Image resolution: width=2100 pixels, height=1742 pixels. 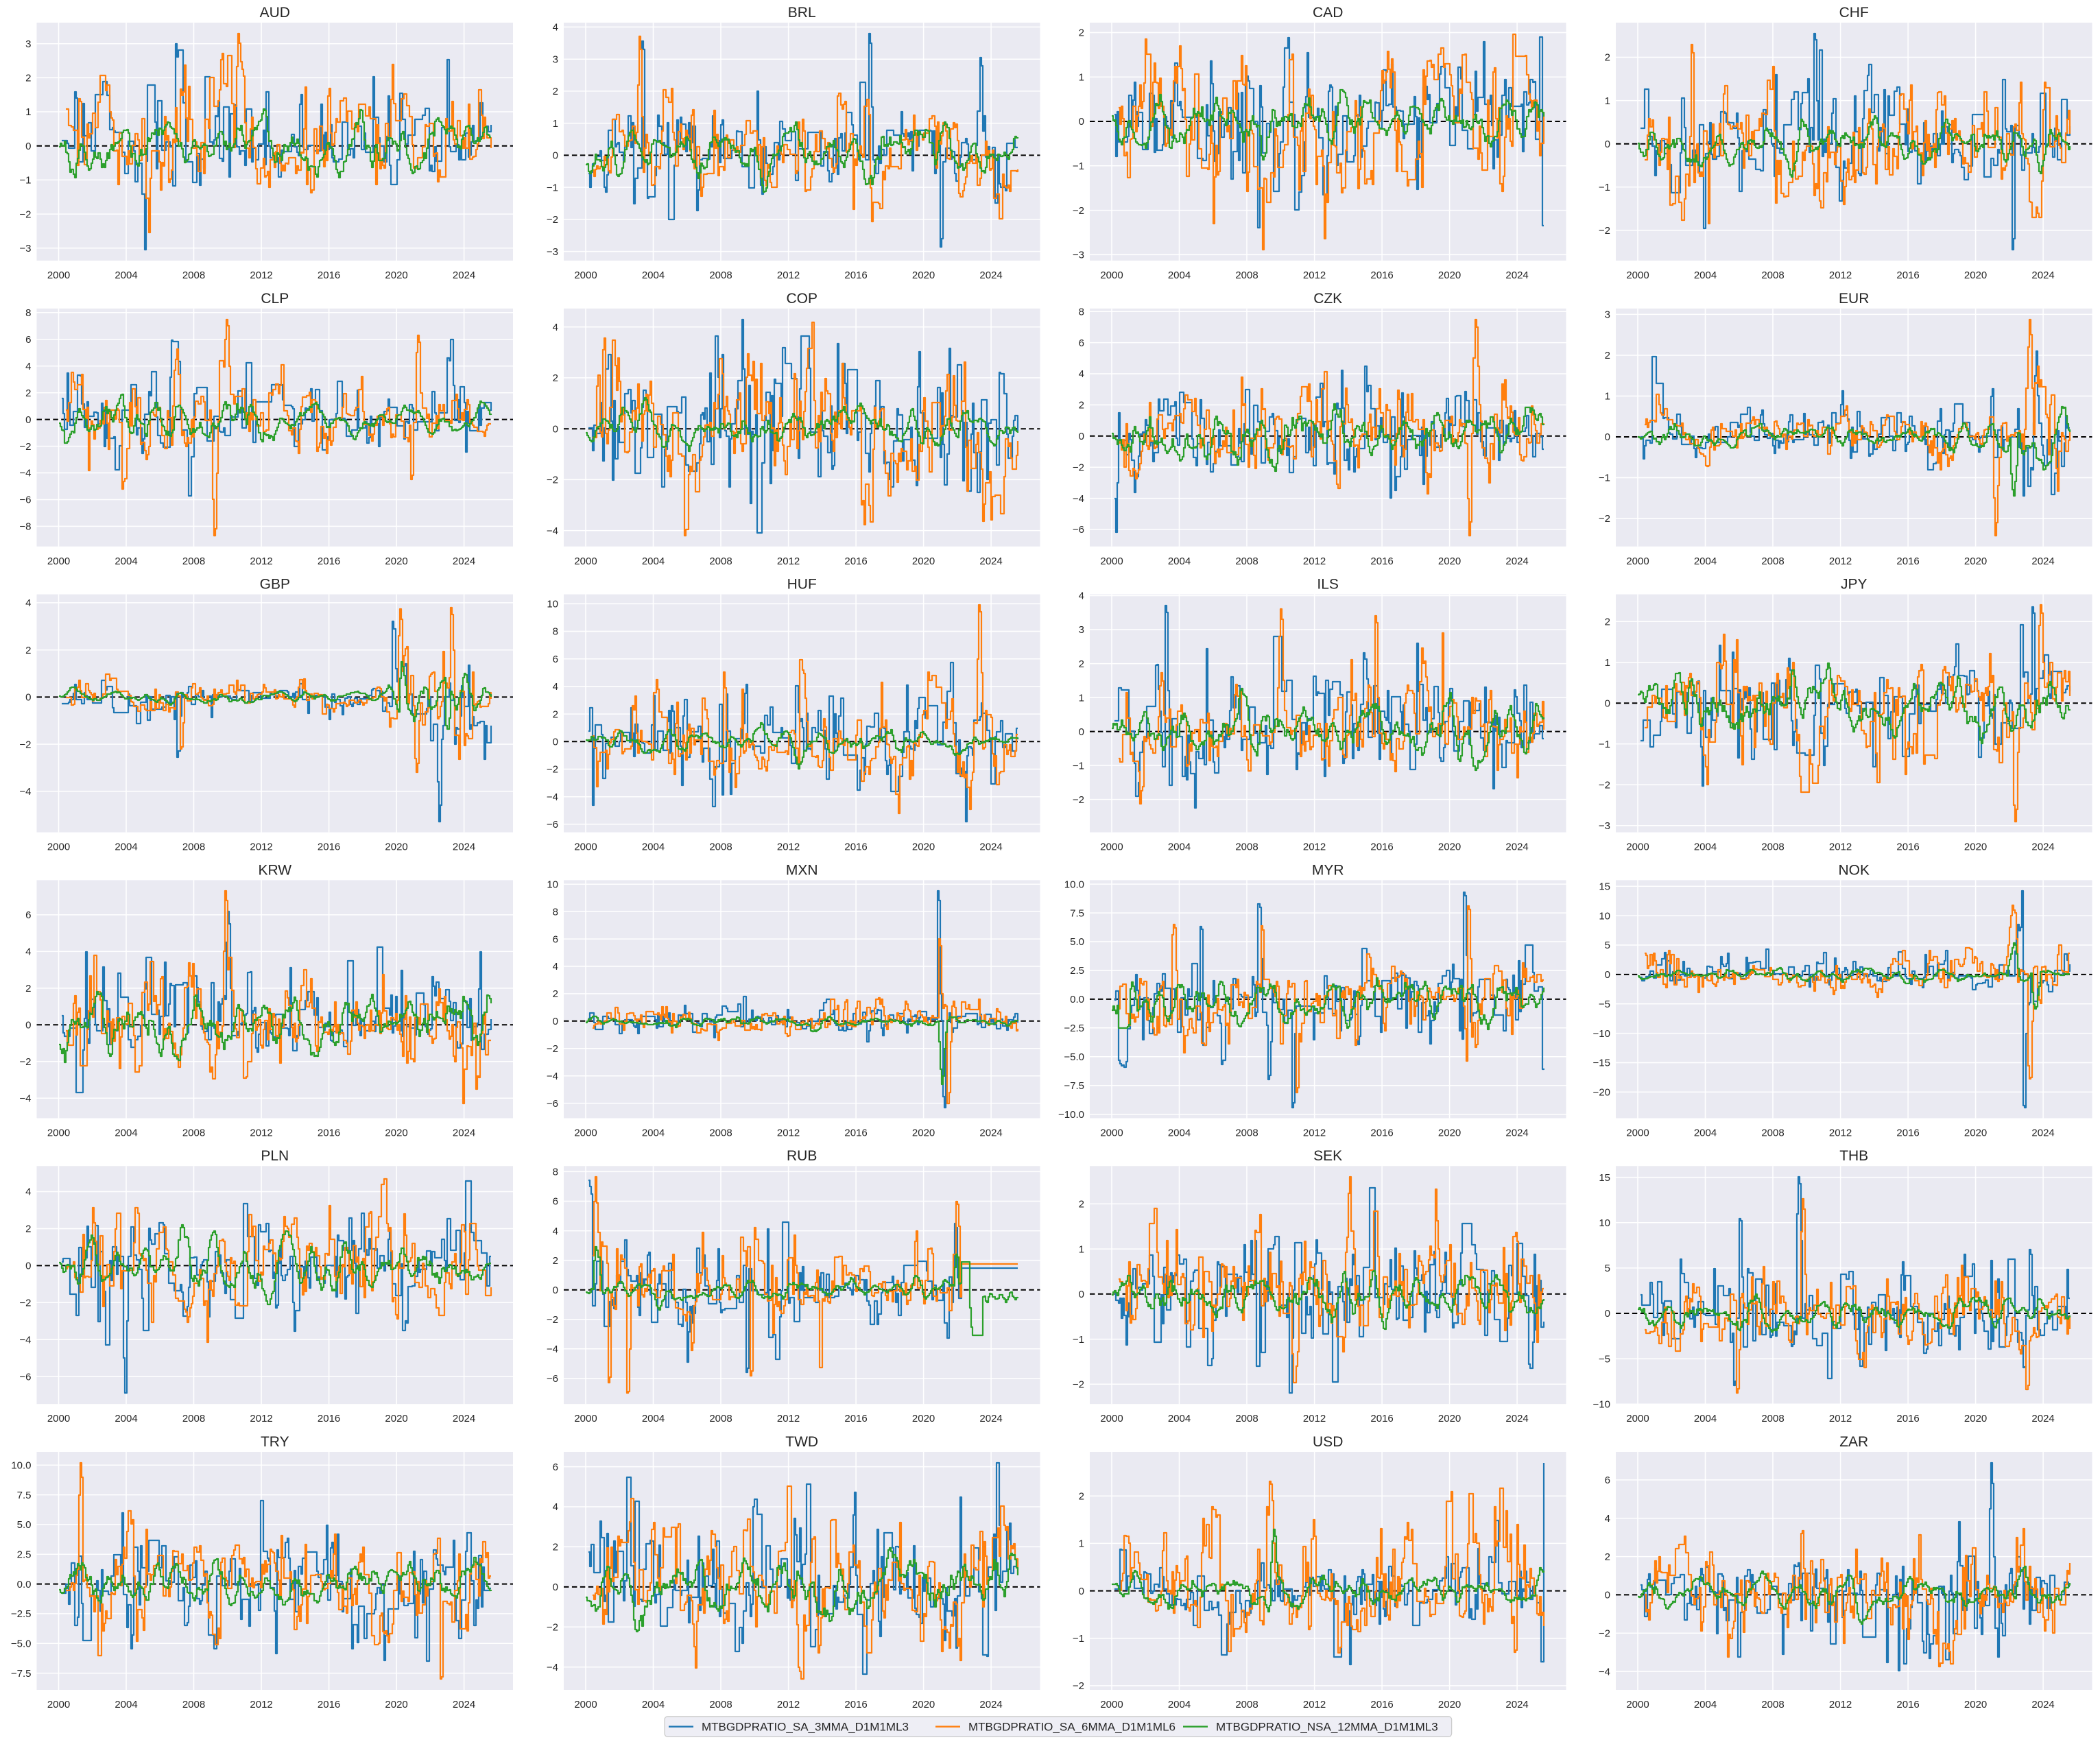 I want to click on svg-text: RUB, so click(x=802, y=1156).